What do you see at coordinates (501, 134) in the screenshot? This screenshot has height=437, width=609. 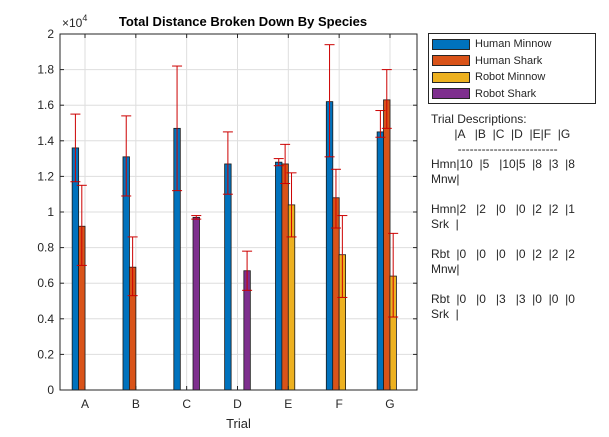 I see `trial-description-line: |A |B |C |D |E|F |G` at bounding box center [501, 134].